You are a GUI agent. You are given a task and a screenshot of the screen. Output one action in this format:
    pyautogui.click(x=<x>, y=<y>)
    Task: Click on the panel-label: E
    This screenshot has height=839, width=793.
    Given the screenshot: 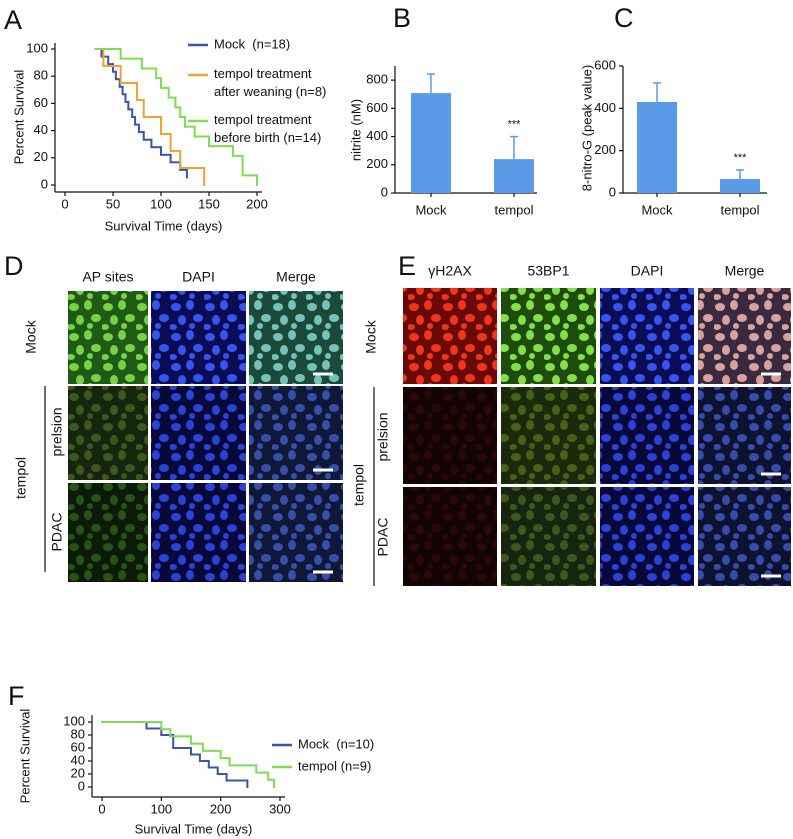 What is the action you would take?
    pyautogui.click(x=407, y=266)
    